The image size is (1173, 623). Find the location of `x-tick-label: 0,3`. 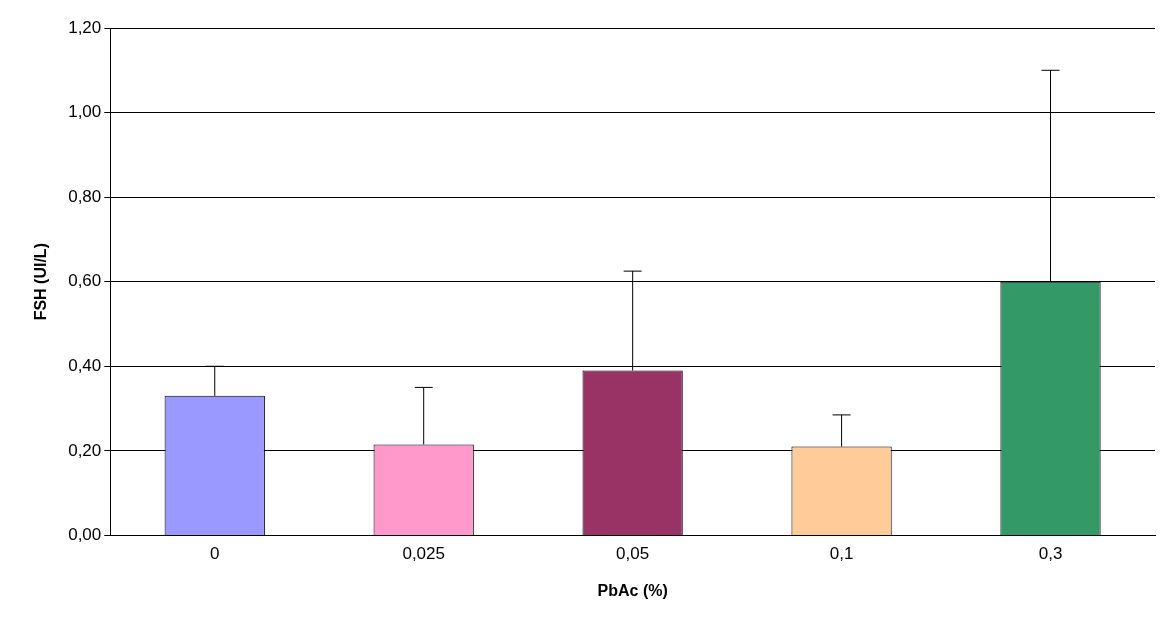

x-tick-label: 0,3 is located at coordinates (1050, 554).